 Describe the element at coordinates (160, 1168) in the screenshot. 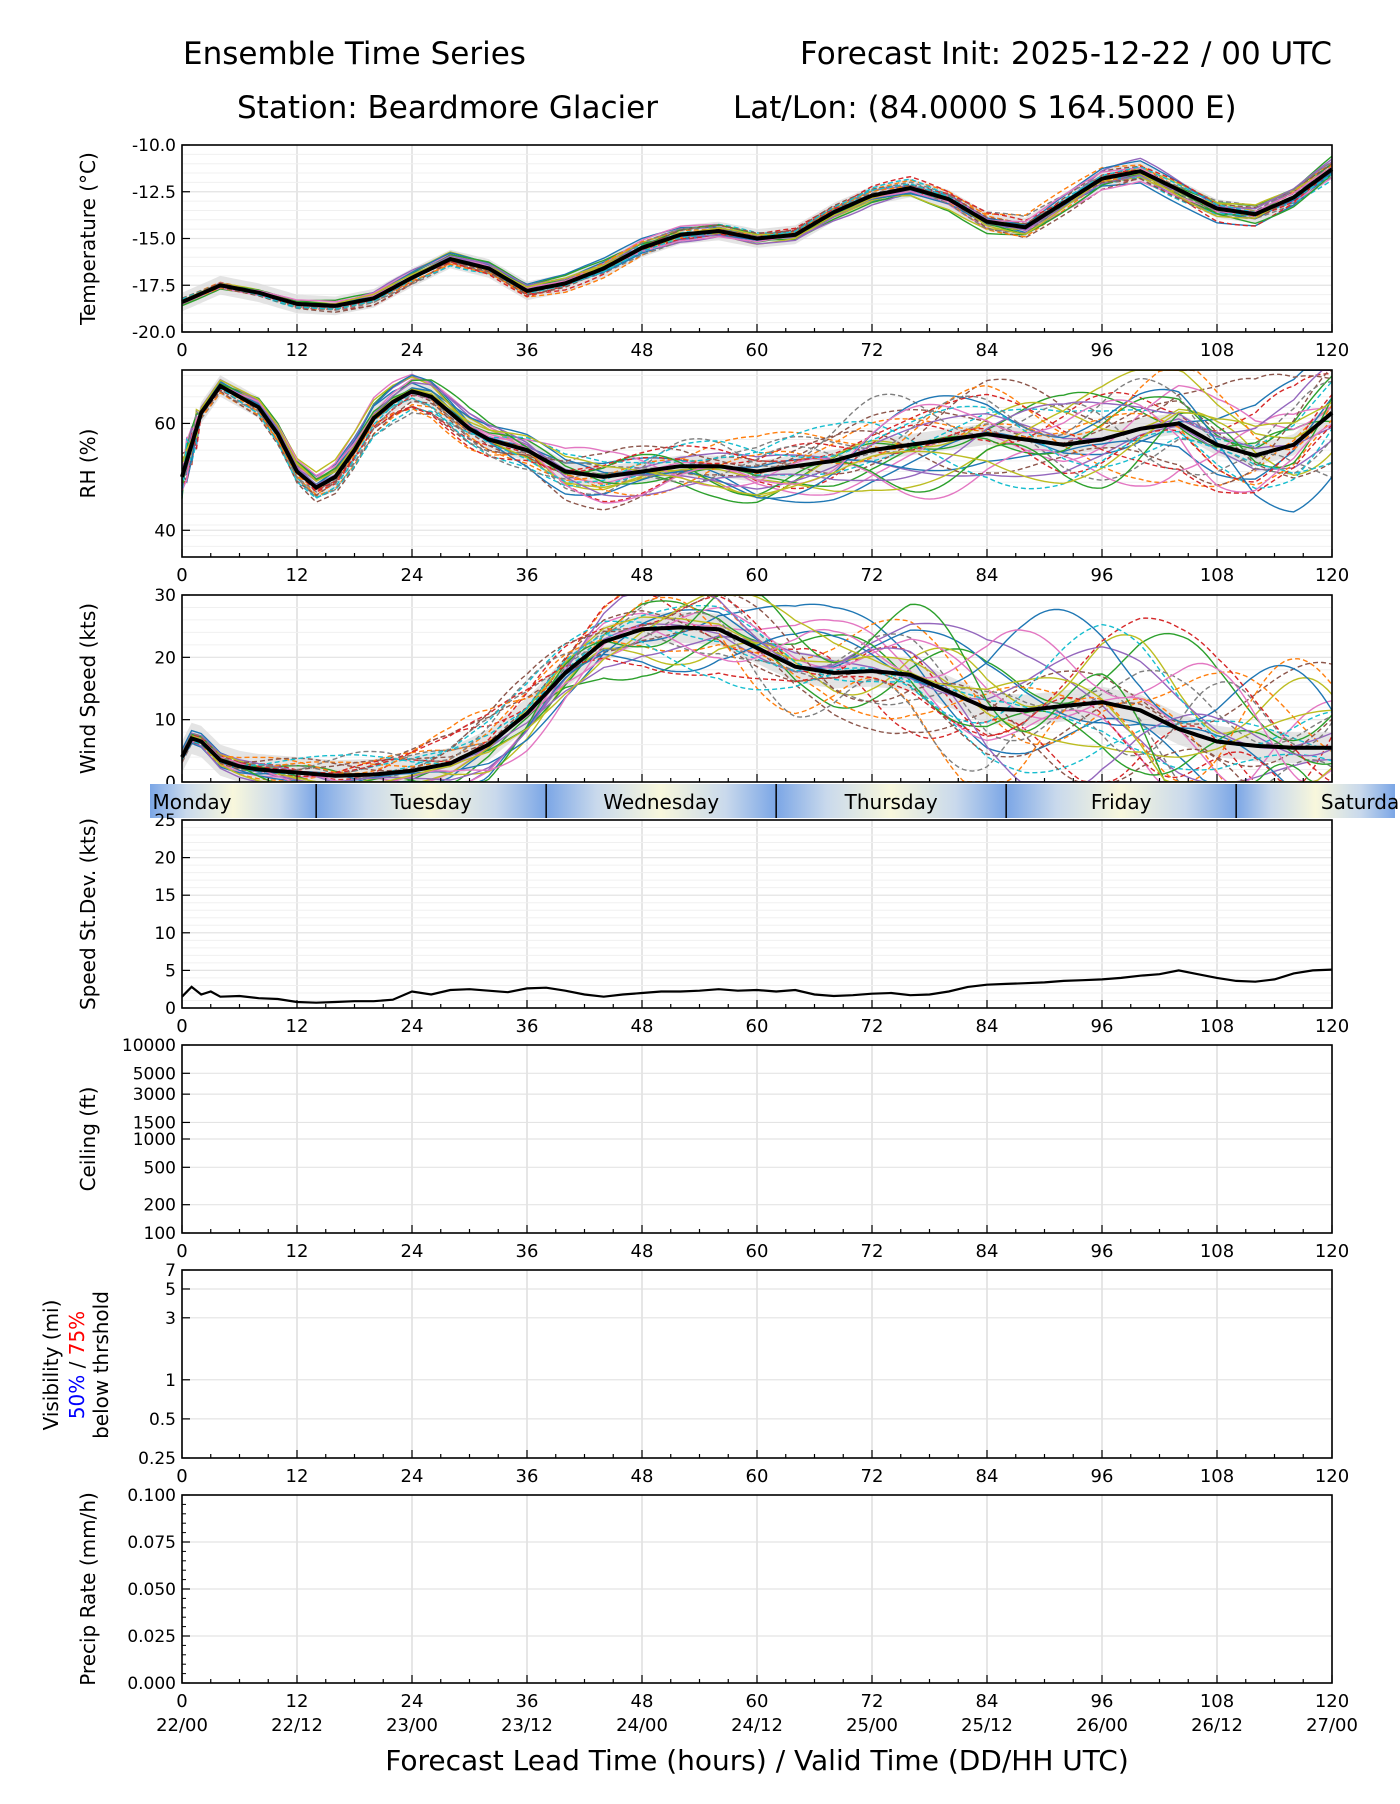

I see `y-tick-label: 500` at that location.